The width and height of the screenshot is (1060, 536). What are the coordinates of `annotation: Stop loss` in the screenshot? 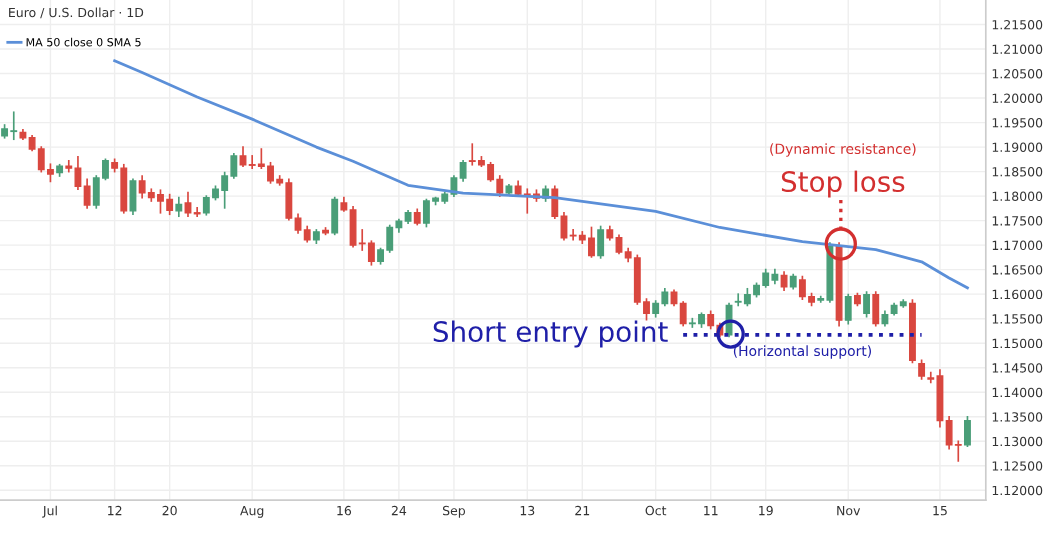 It's located at (843, 184).